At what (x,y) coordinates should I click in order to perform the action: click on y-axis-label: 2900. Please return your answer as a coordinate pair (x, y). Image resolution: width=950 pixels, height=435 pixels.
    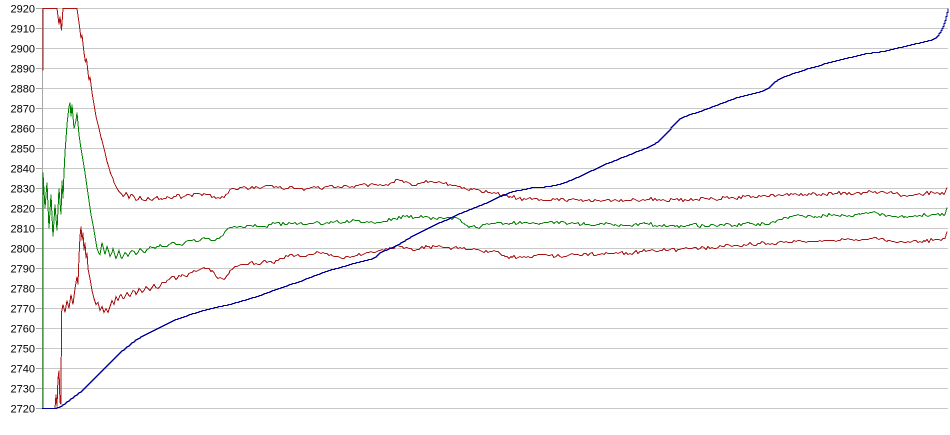
    Looking at the image, I should click on (23, 50).